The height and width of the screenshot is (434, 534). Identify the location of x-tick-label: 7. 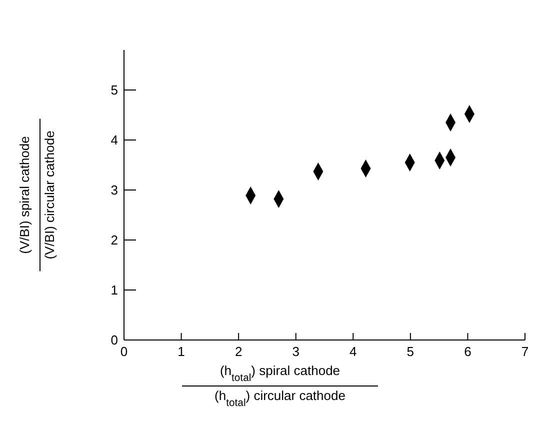
(525, 351).